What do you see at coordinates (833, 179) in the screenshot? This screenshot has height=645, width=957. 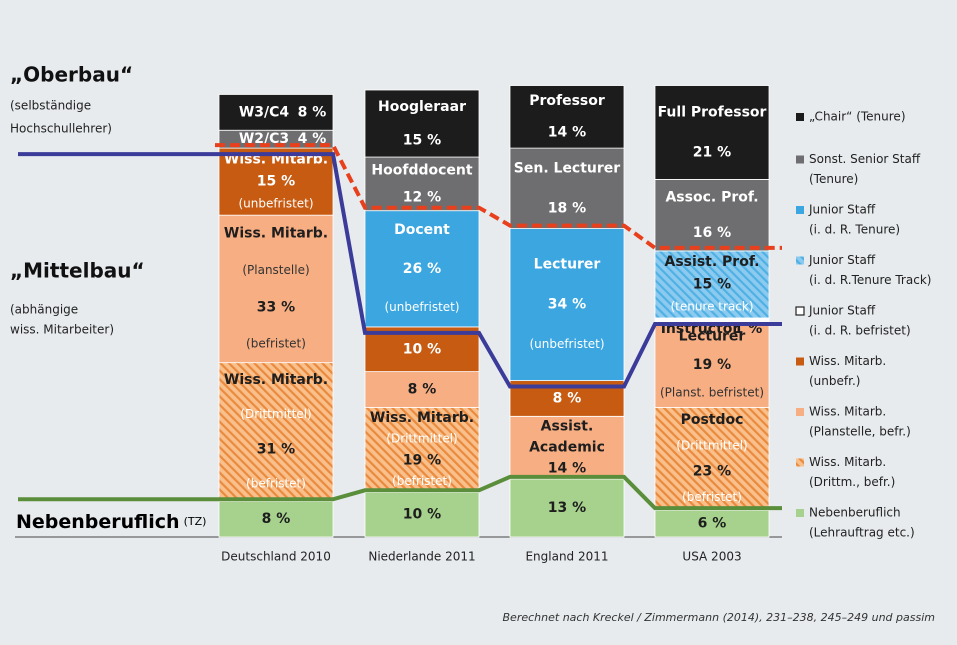 I see `legend-text: (Tenure)` at bounding box center [833, 179].